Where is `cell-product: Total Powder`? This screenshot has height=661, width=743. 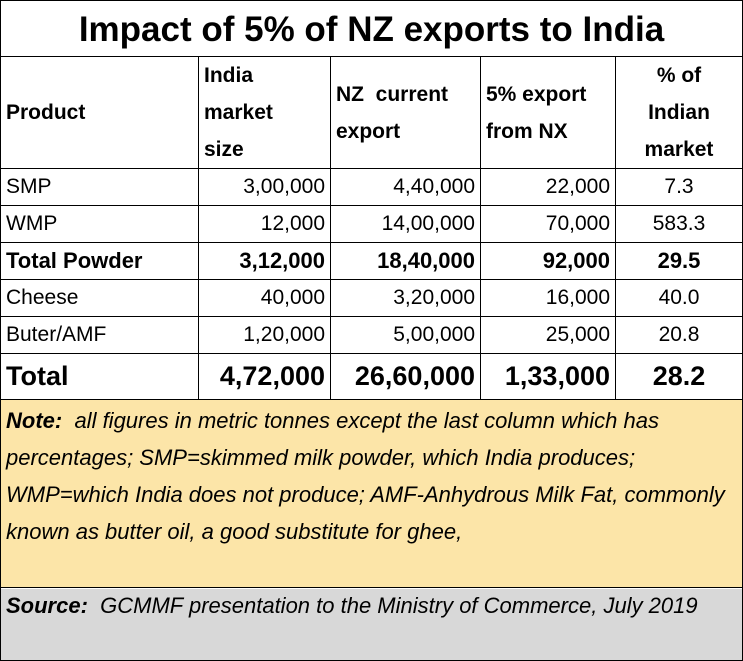
cell-product: Total Powder is located at coordinates (100, 261).